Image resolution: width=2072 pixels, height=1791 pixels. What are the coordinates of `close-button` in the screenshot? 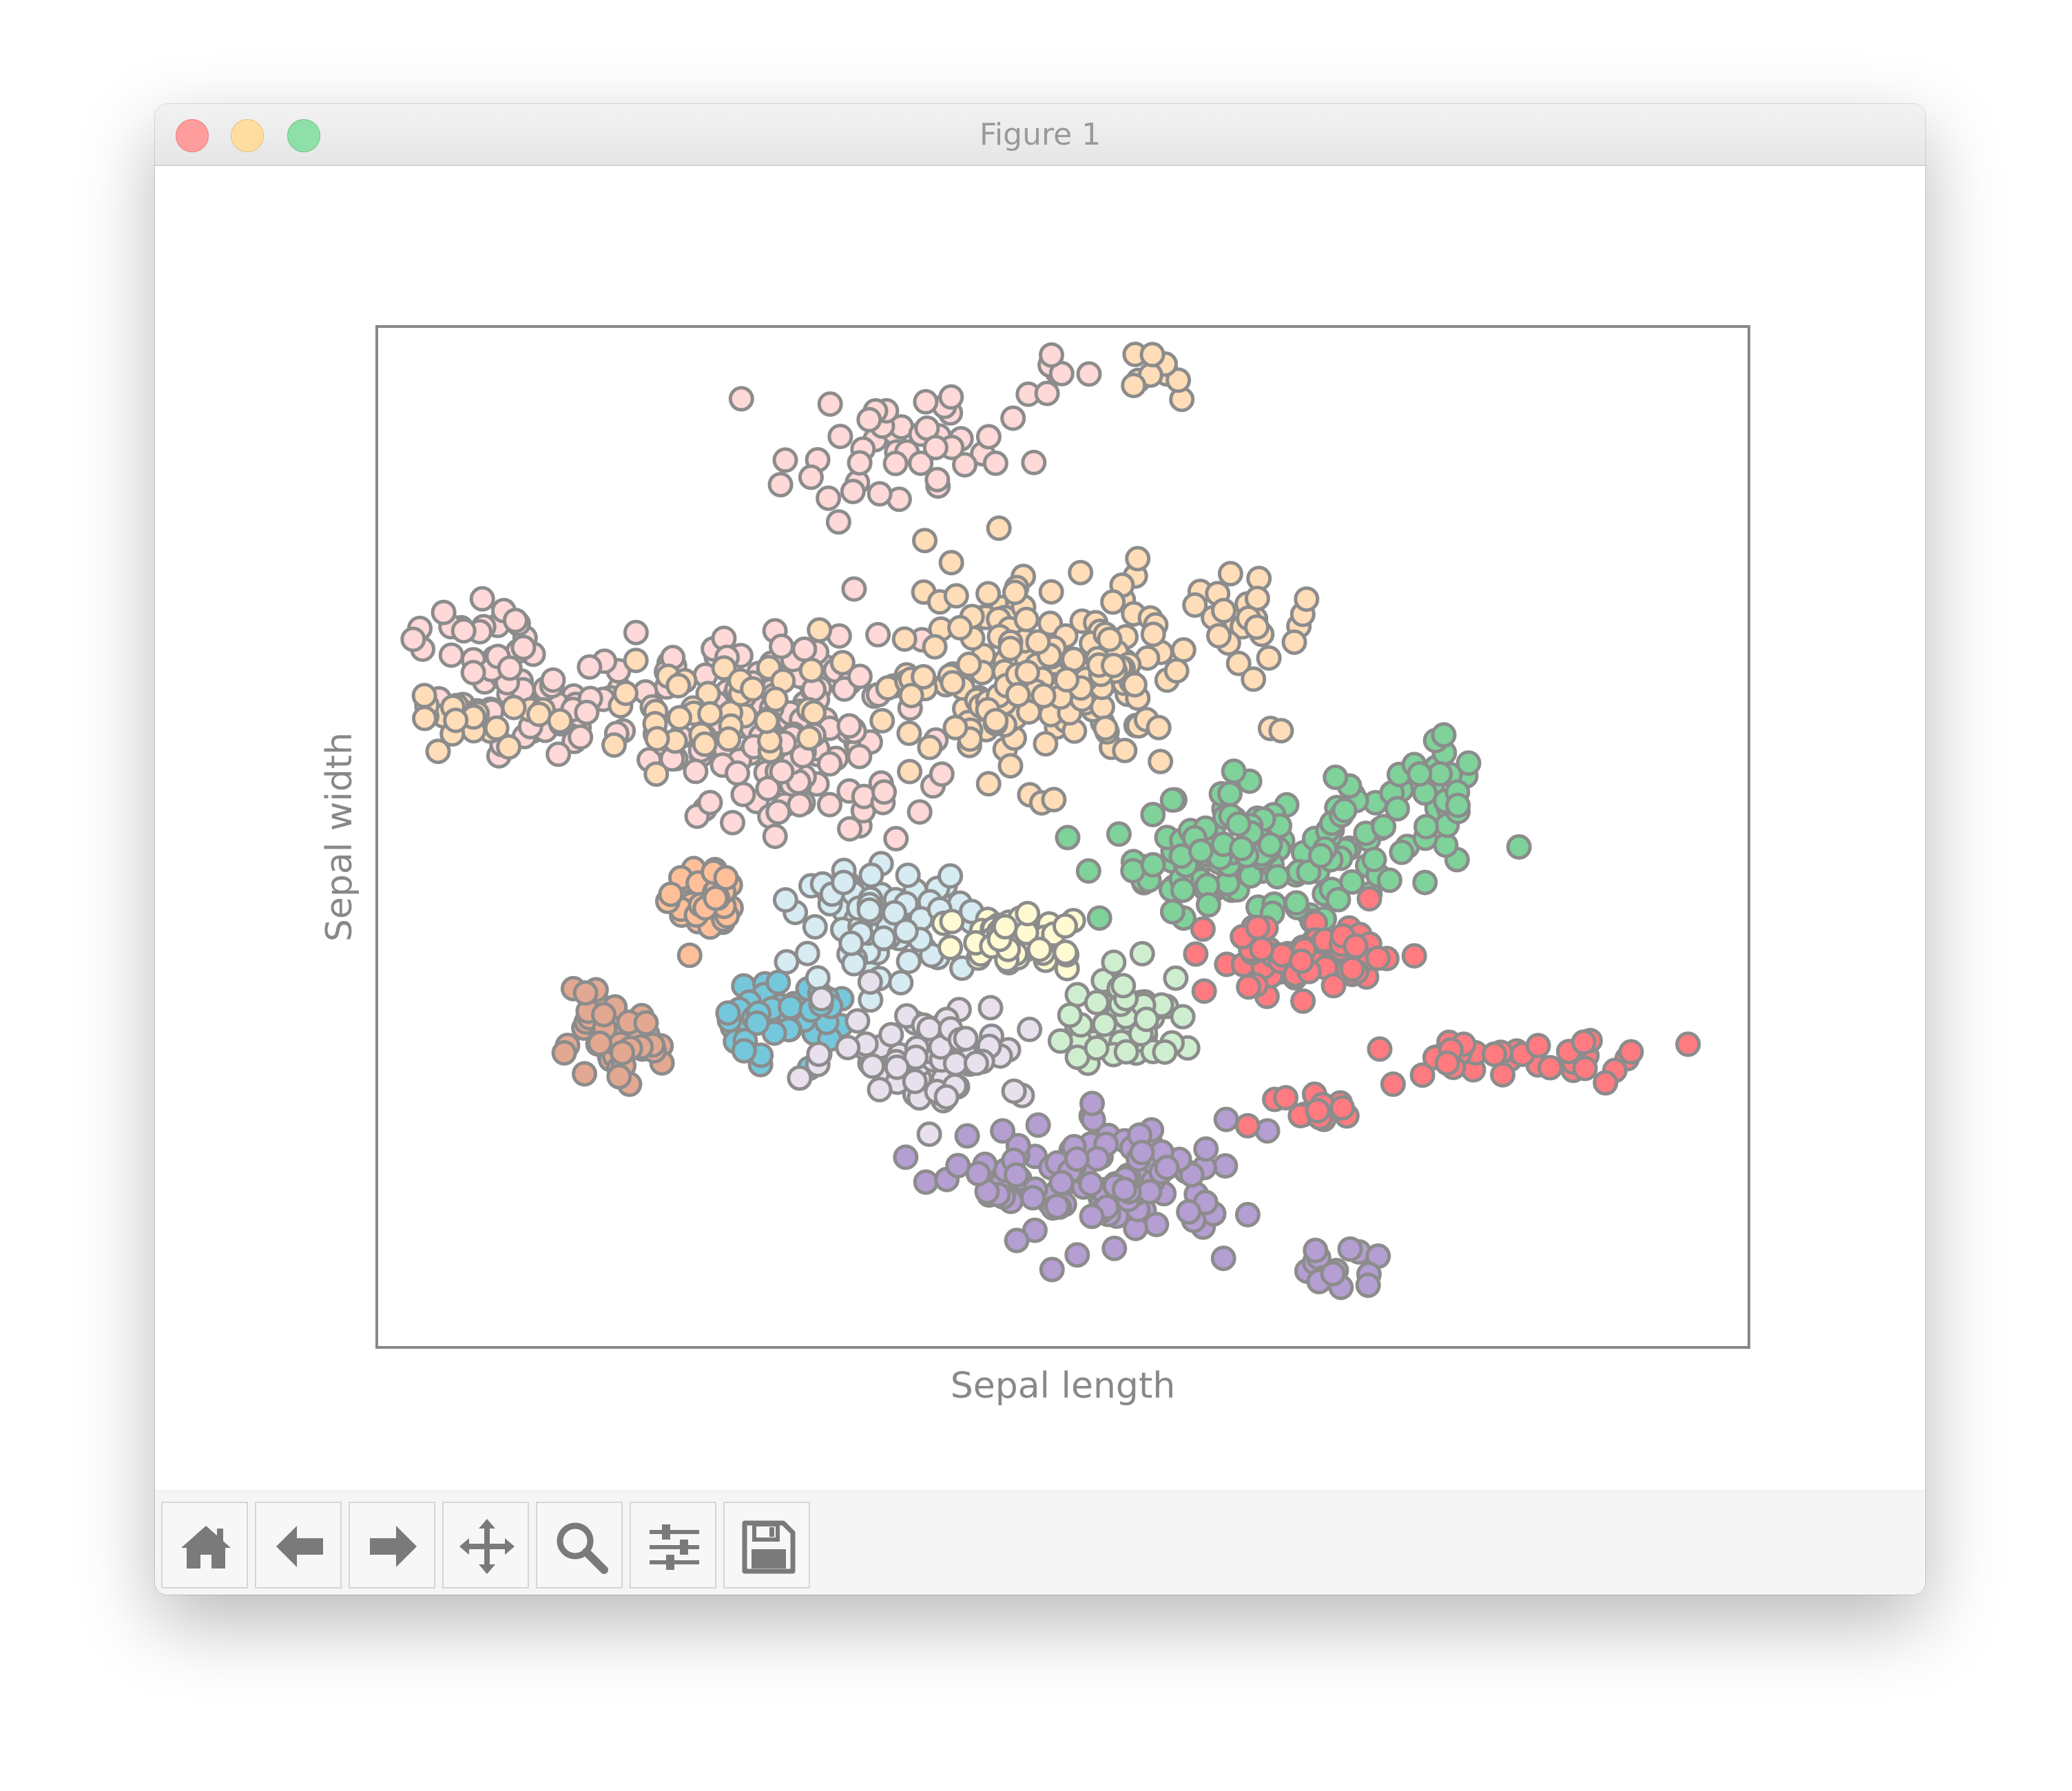 It's located at (192, 135).